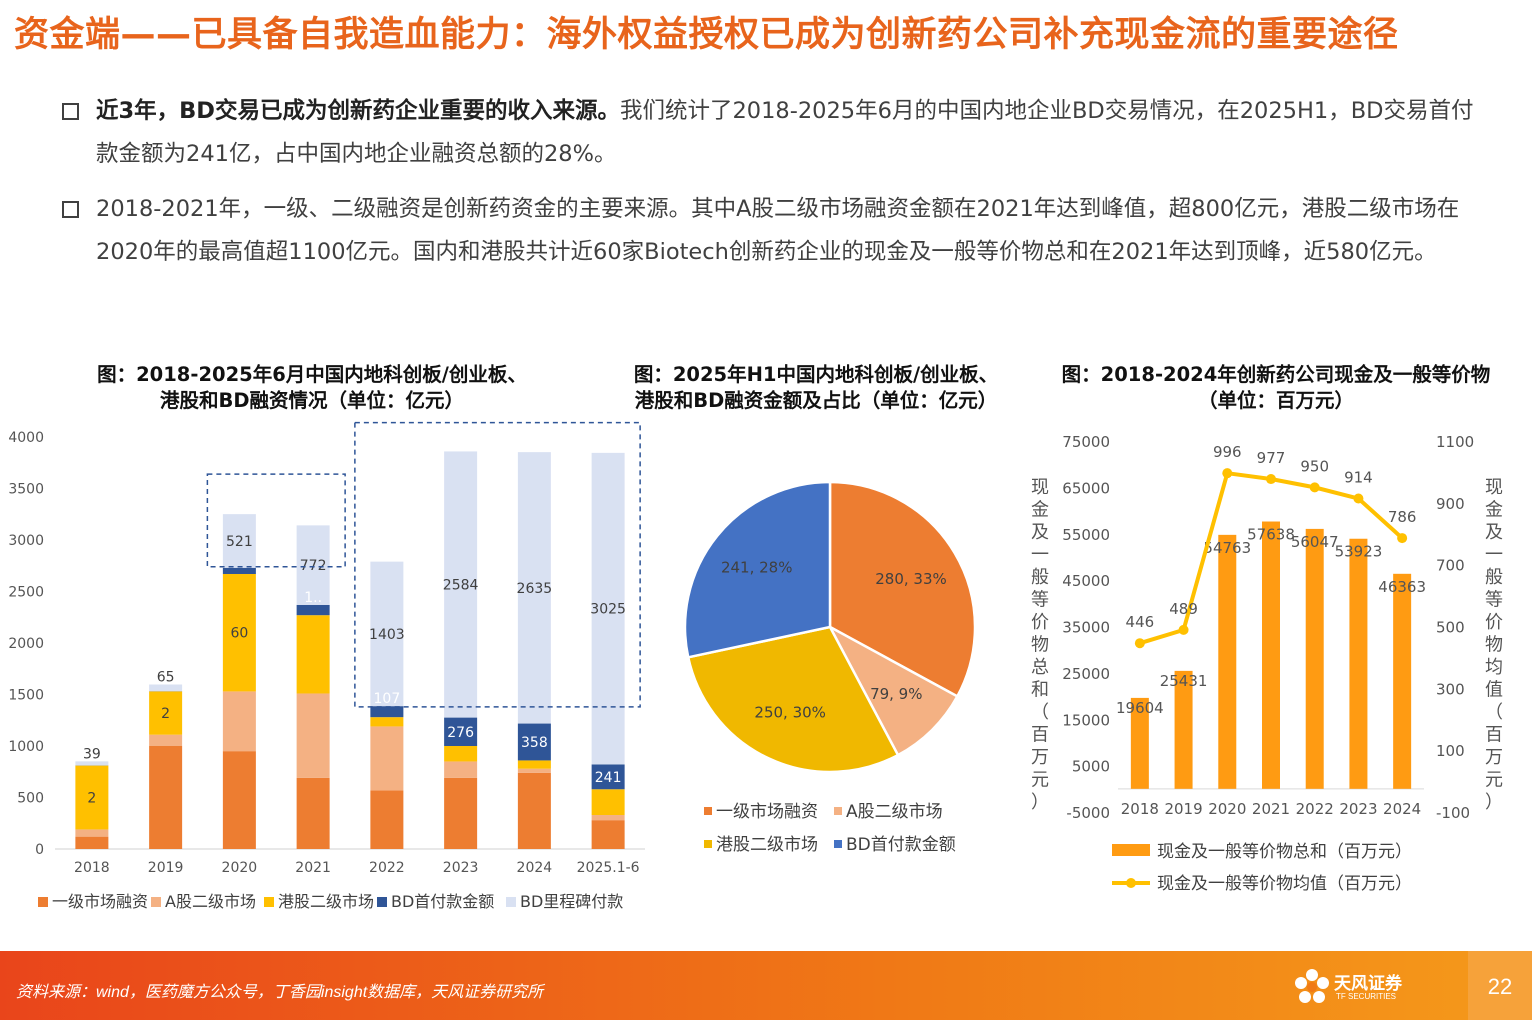 The width and height of the screenshot is (1532, 1023). I want to click on pie-label: 280, 33%, so click(911, 579).